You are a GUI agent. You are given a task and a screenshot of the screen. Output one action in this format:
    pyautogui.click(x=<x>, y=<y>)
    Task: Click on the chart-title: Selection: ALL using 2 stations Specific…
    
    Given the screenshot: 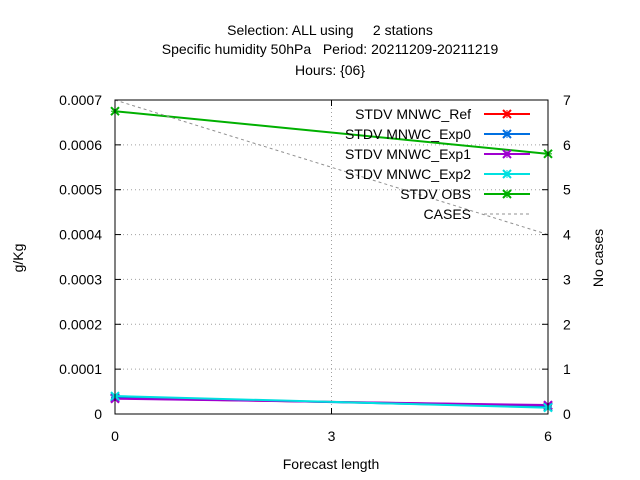 What is the action you would take?
    pyautogui.click(x=330, y=50)
    